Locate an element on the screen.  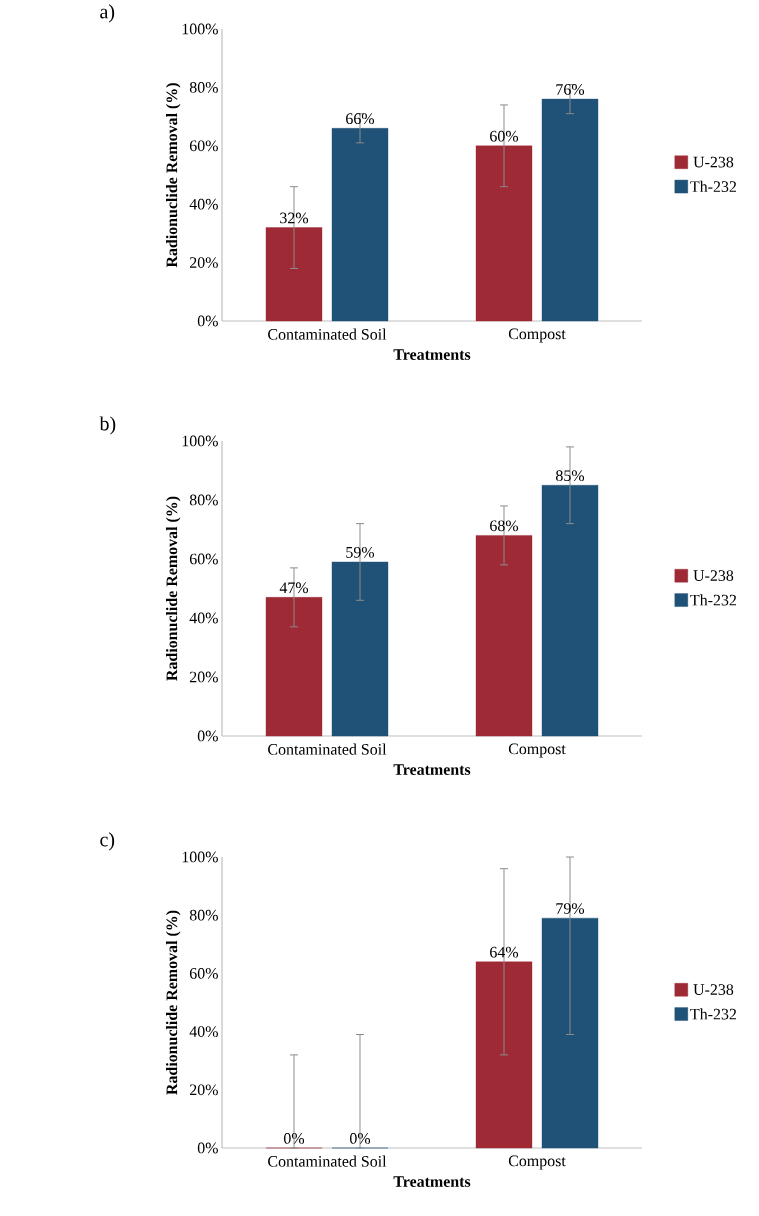
data-label: 66% is located at coordinates (360, 119).